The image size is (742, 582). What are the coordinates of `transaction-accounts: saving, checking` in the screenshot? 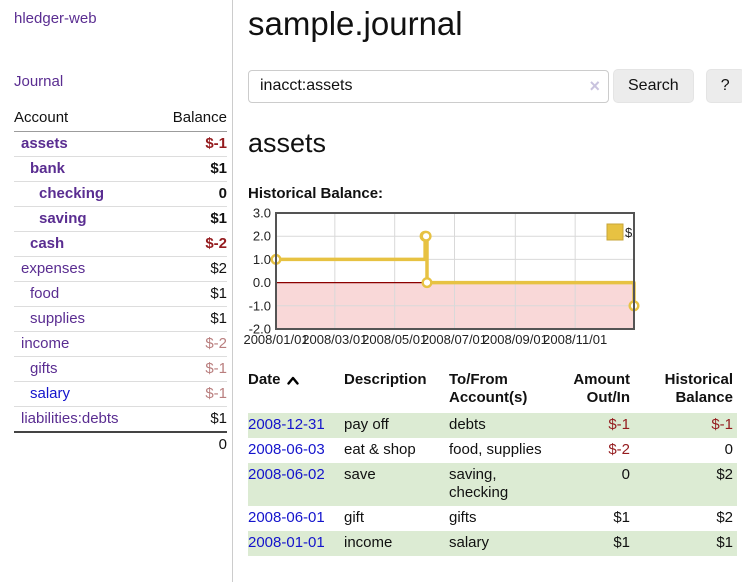 It's located at (479, 483).